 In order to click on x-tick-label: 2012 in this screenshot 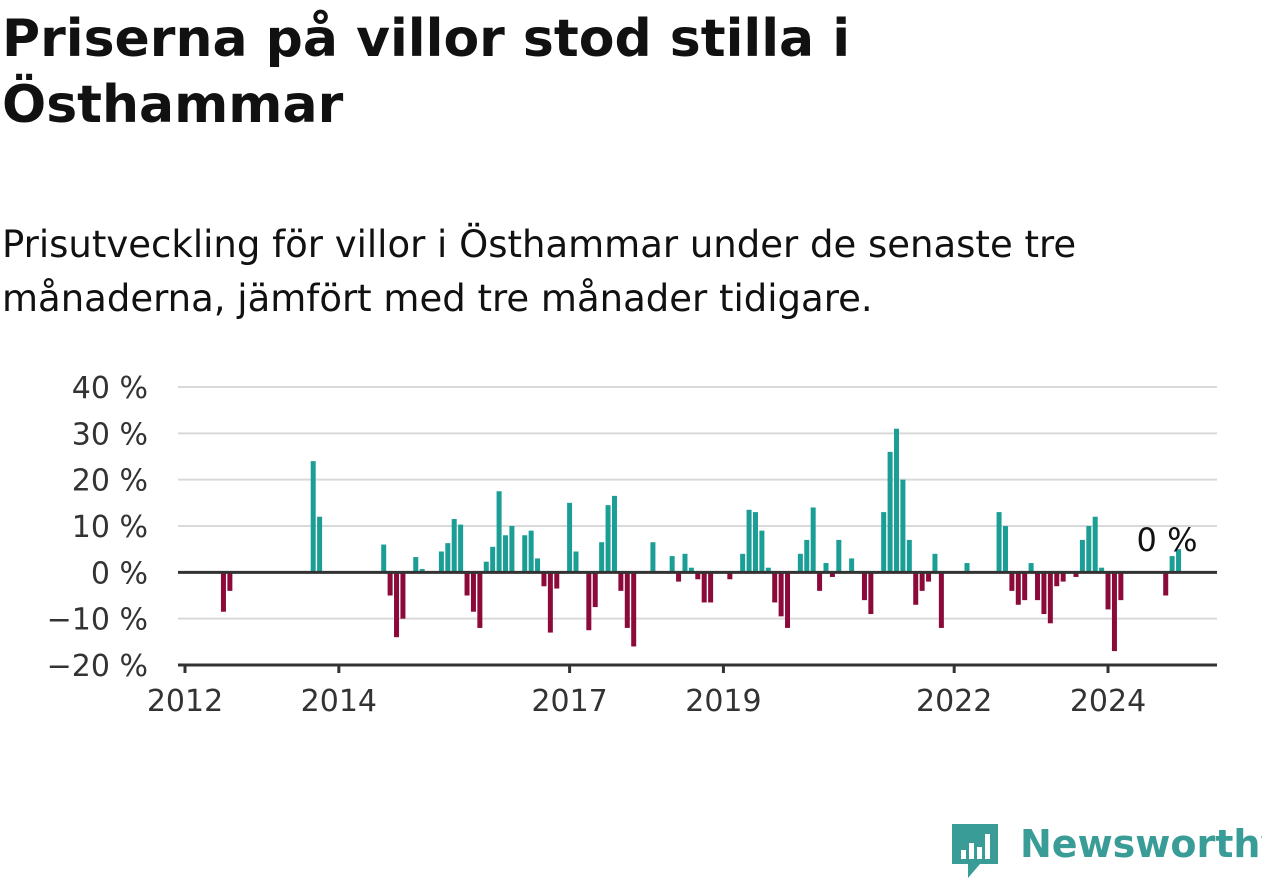, I will do `click(185, 701)`.